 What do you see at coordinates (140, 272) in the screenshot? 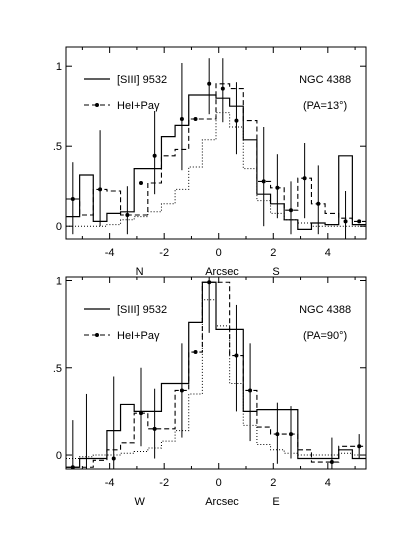
I see `x-axis-label-left: N` at bounding box center [140, 272].